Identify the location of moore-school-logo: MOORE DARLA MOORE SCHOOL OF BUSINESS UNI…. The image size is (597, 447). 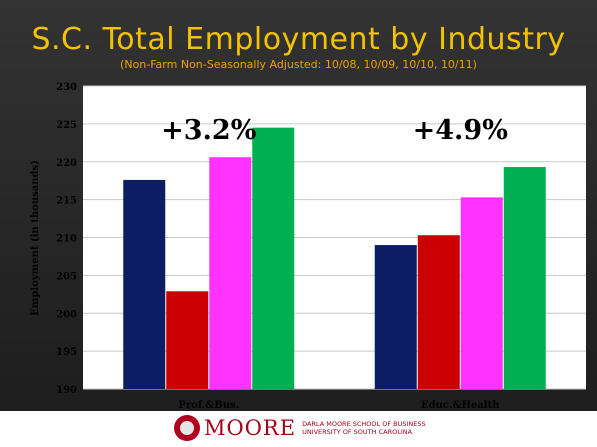
(300, 428).